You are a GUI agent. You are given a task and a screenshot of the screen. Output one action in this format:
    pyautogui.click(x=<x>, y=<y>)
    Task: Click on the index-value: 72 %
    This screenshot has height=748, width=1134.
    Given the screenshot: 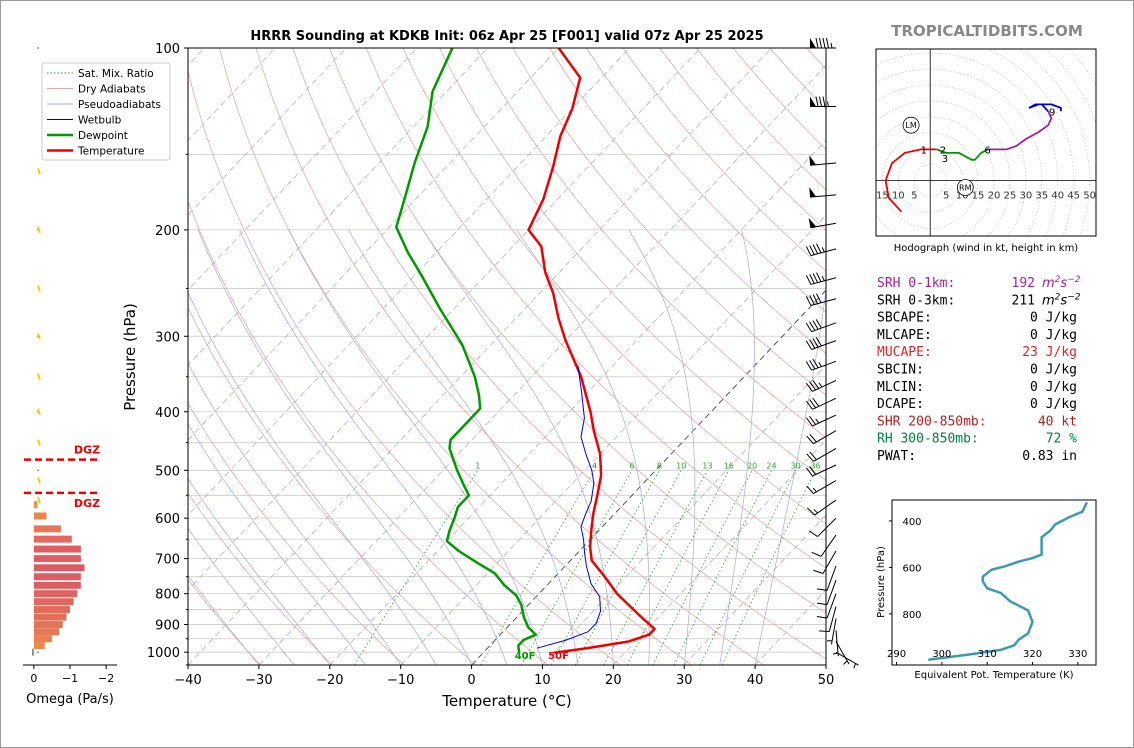 What is the action you would take?
    pyautogui.click(x=1061, y=439)
    